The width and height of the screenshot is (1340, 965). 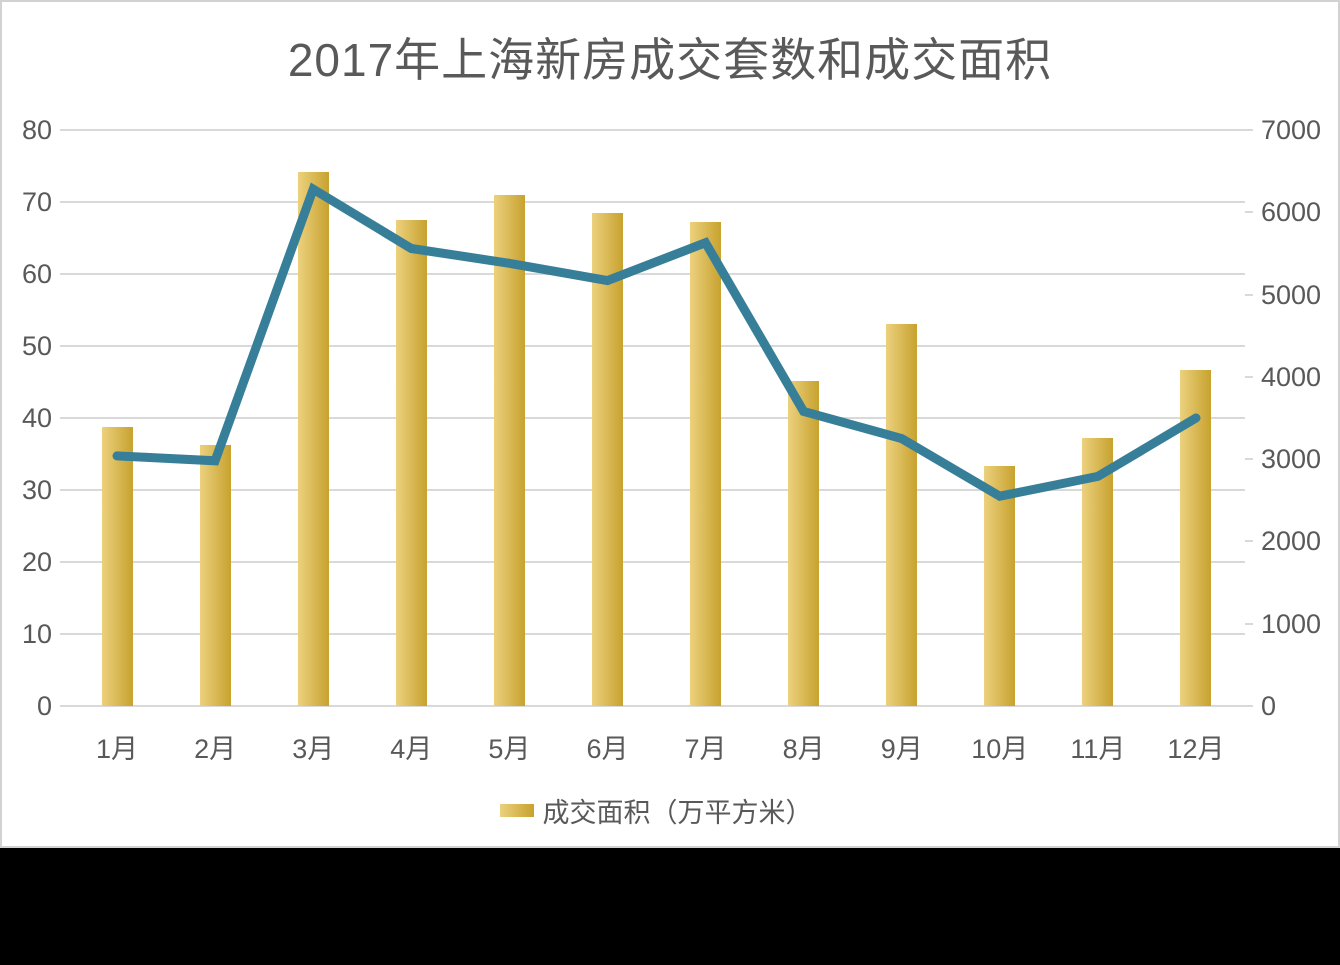 I want to click on x-axis-line, so click(x=656, y=706).